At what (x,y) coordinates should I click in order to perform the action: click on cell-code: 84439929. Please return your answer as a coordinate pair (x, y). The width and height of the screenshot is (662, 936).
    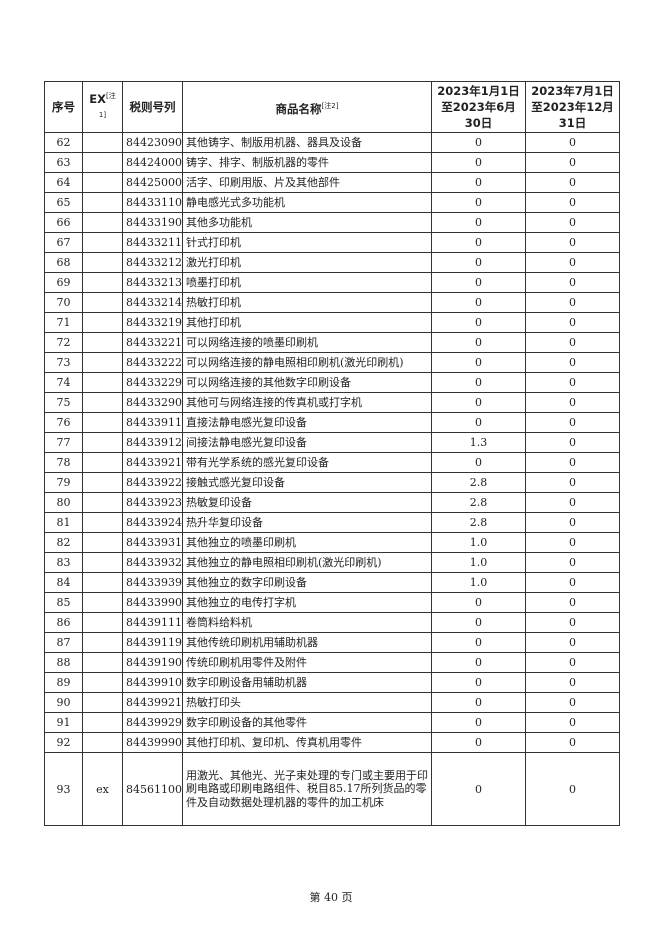
    Looking at the image, I should click on (152, 722).